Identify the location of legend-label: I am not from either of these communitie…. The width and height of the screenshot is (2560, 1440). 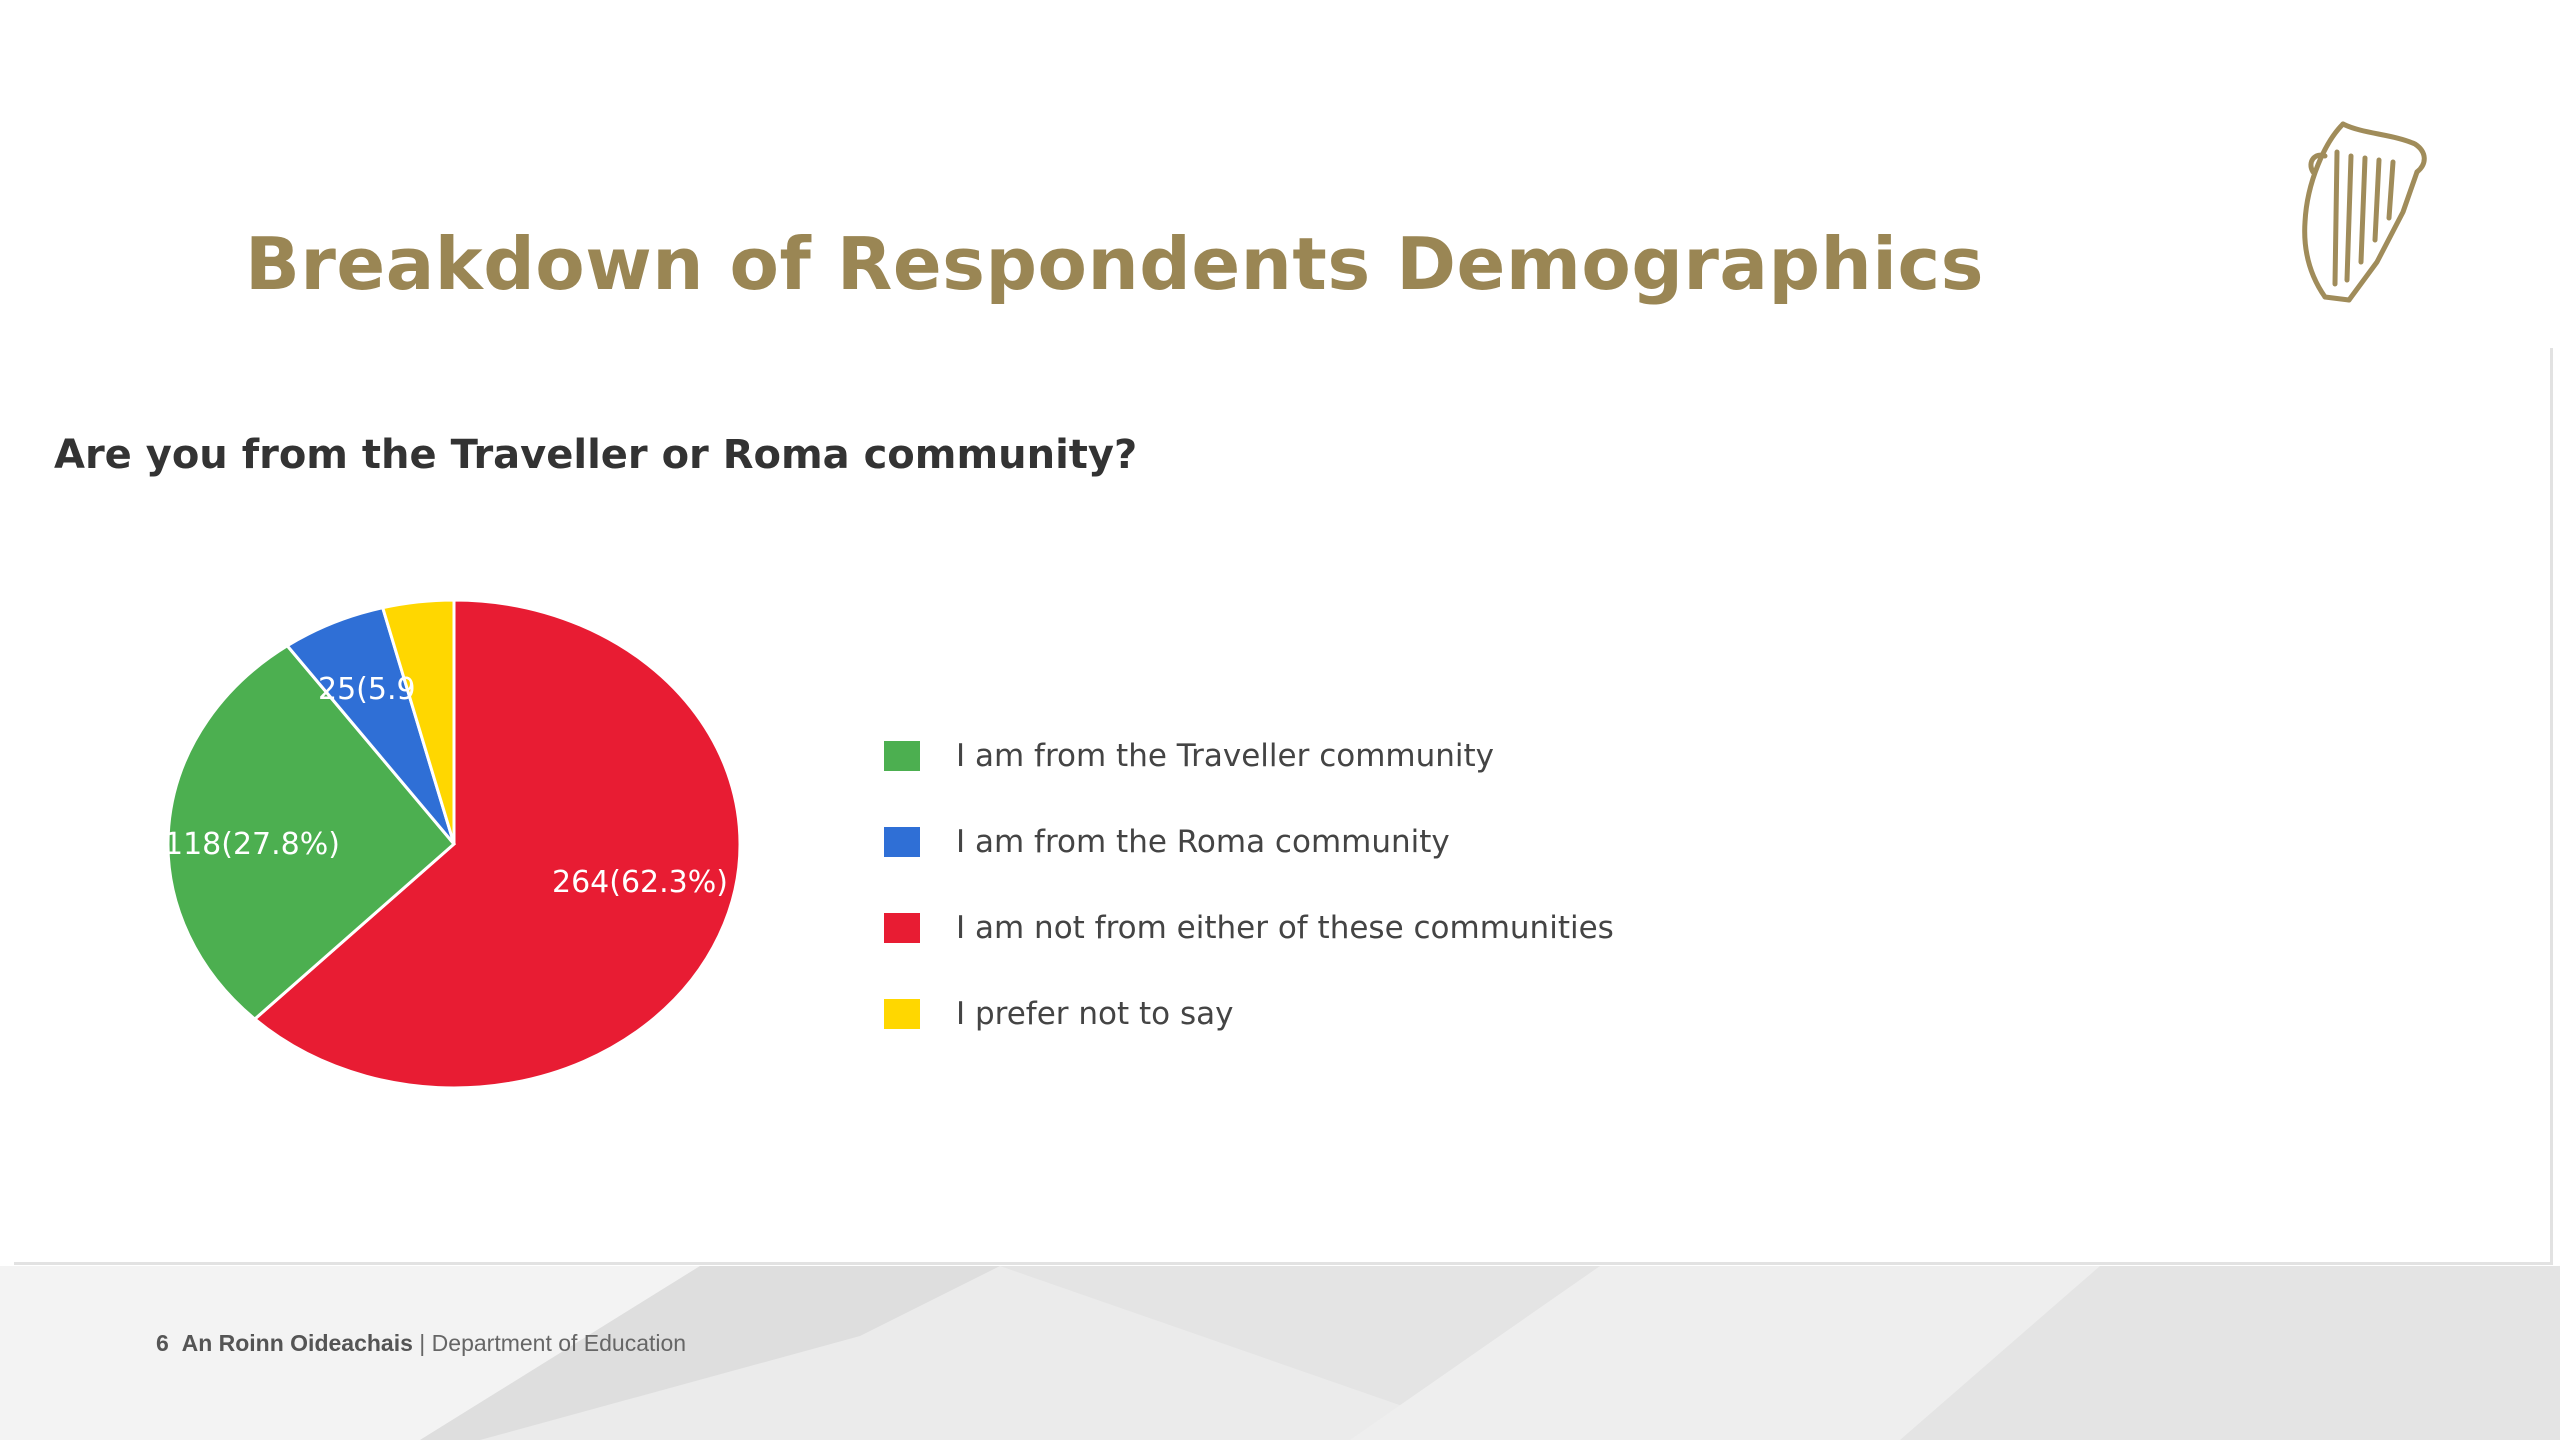
(1285, 928).